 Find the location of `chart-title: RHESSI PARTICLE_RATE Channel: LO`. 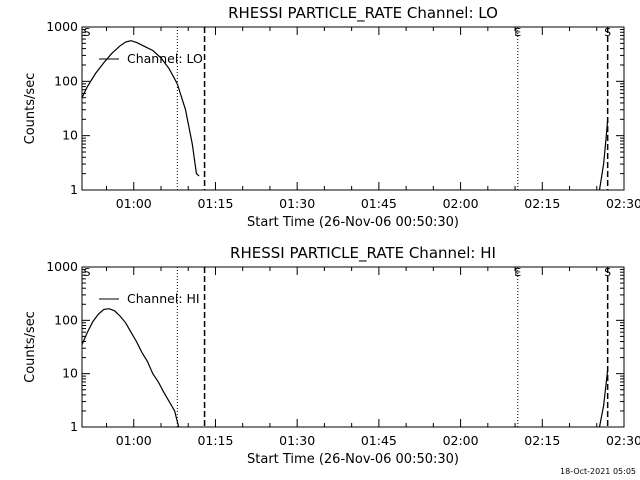

chart-title: RHESSI PARTICLE_RATE Channel: LO is located at coordinates (363, 13).